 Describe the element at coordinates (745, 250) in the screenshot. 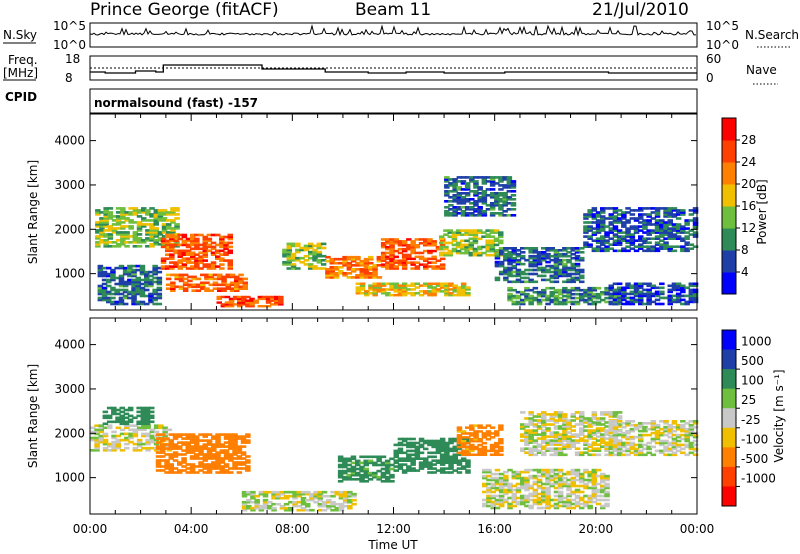

I see `power-colorbar-tick-label: 8` at that location.